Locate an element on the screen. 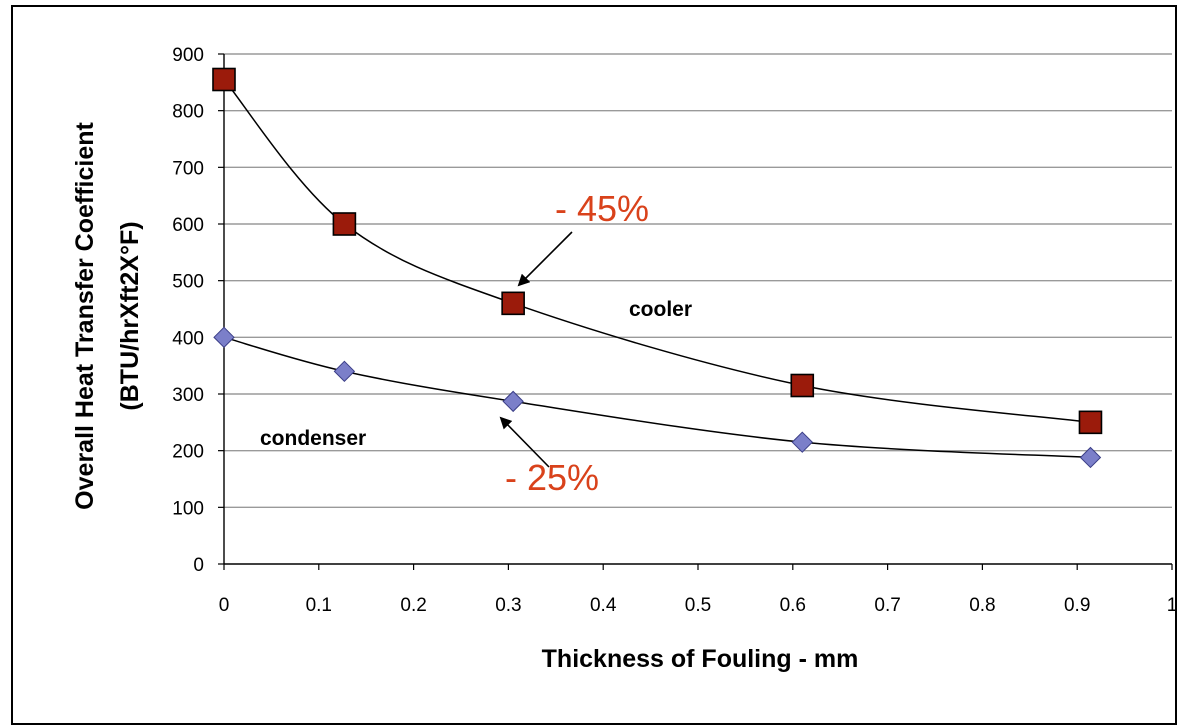 Image resolution: width=1180 pixels, height=725 pixels. x-tick-label: 0.3 is located at coordinates (508, 605).